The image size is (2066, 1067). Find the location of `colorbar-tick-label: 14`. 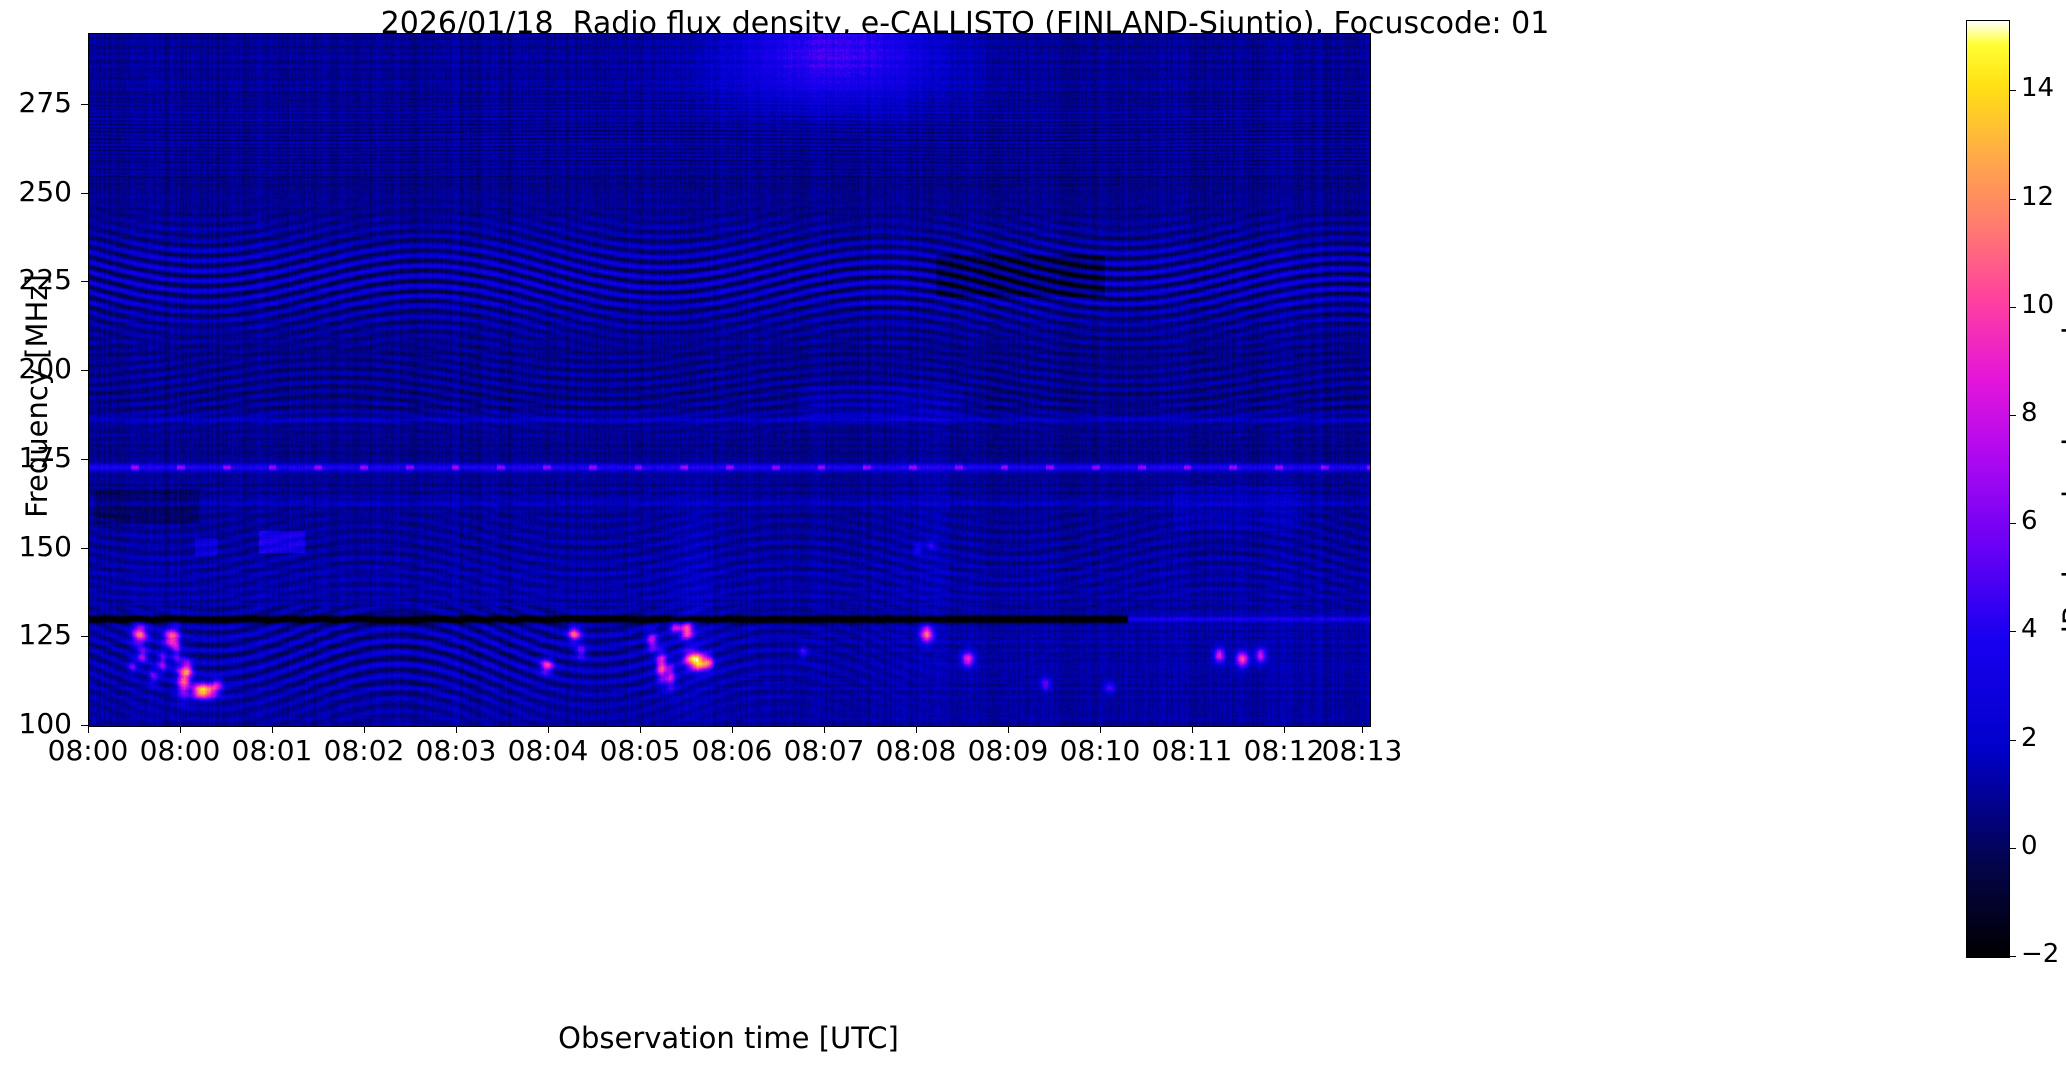

colorbar-tick-label: 14 is located at coordinates (2038, 88).